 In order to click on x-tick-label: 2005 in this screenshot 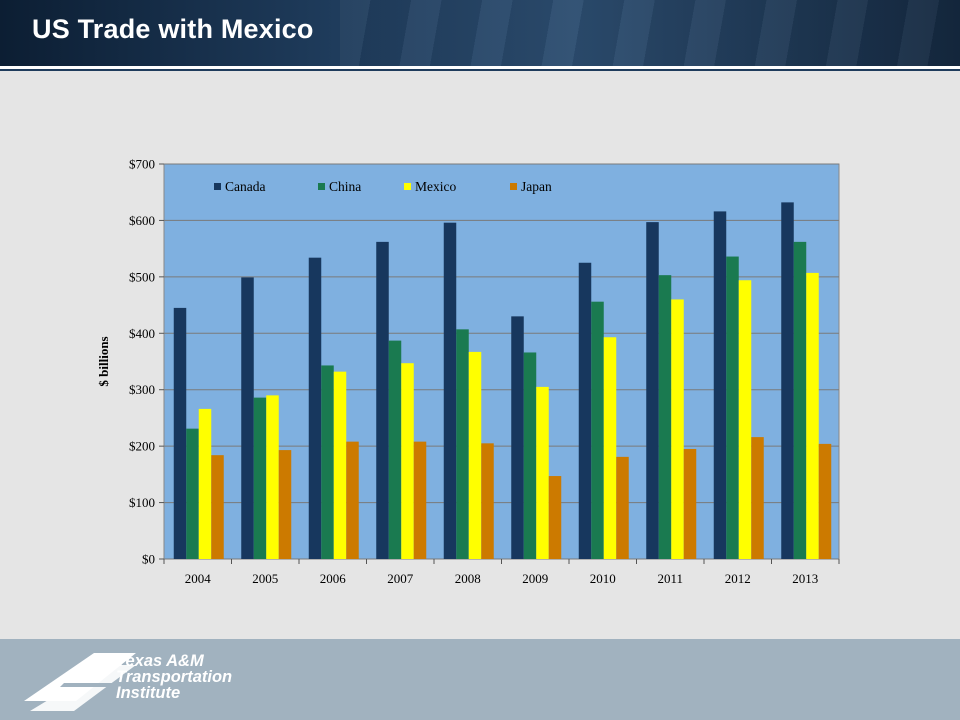, I will do `click(265, 578)`.